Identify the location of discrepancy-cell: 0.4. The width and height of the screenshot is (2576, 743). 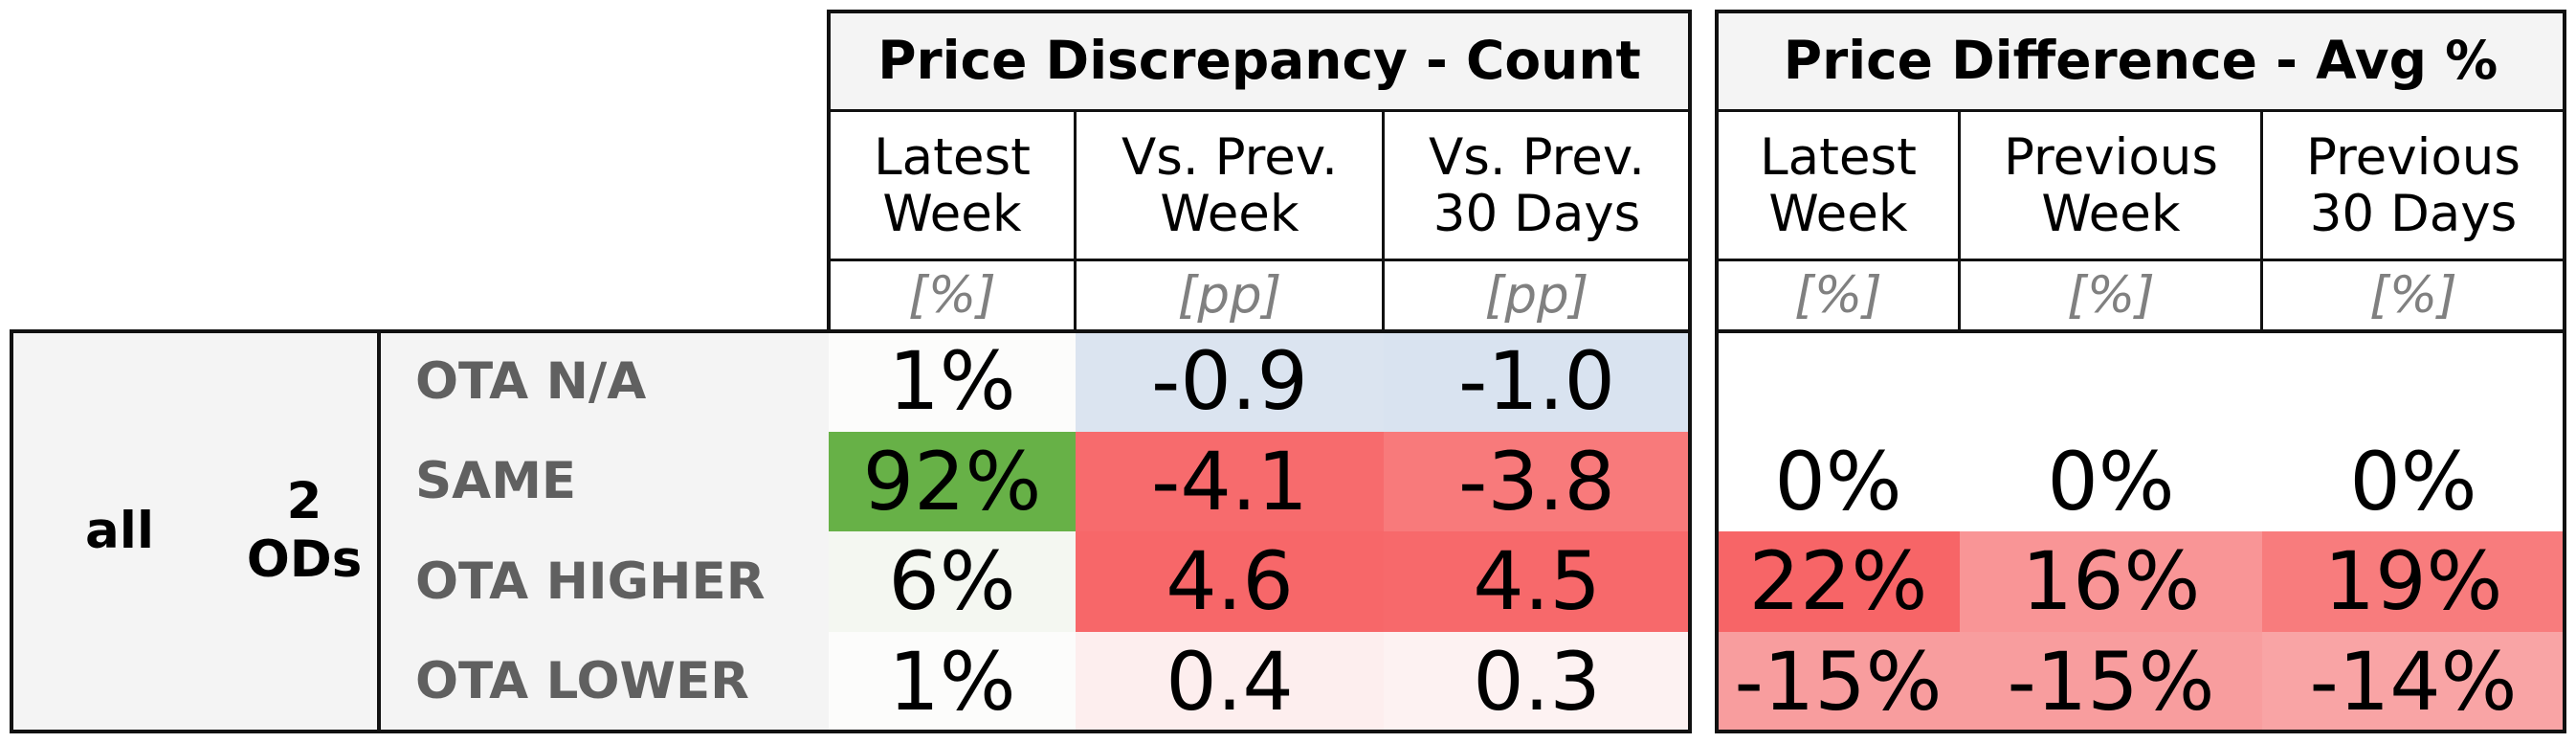
(1230, 681).